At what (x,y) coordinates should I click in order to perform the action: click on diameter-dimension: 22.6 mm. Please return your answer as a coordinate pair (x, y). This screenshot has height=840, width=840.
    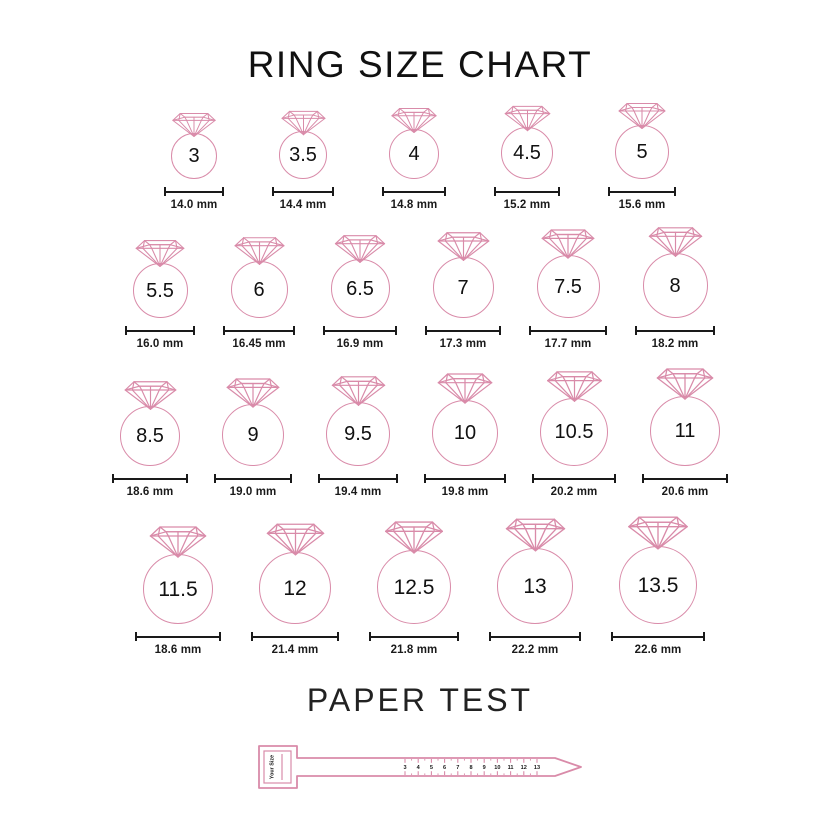
    Looking at the image, I should click on (658, 644).